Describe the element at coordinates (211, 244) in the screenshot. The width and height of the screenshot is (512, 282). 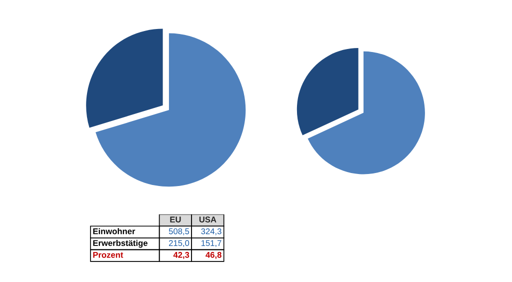
I see `text: 151,7` at that location.